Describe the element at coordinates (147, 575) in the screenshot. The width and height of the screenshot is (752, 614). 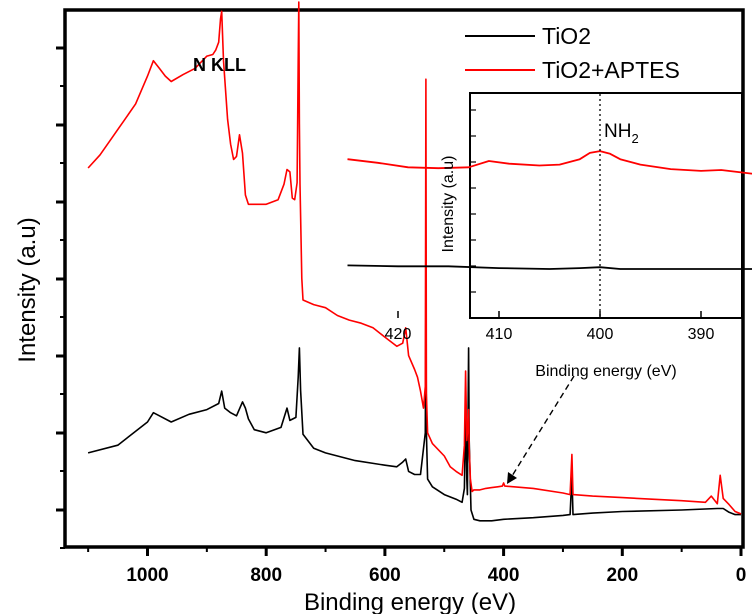
I see `main-x-tick-label: 1000` at that location.